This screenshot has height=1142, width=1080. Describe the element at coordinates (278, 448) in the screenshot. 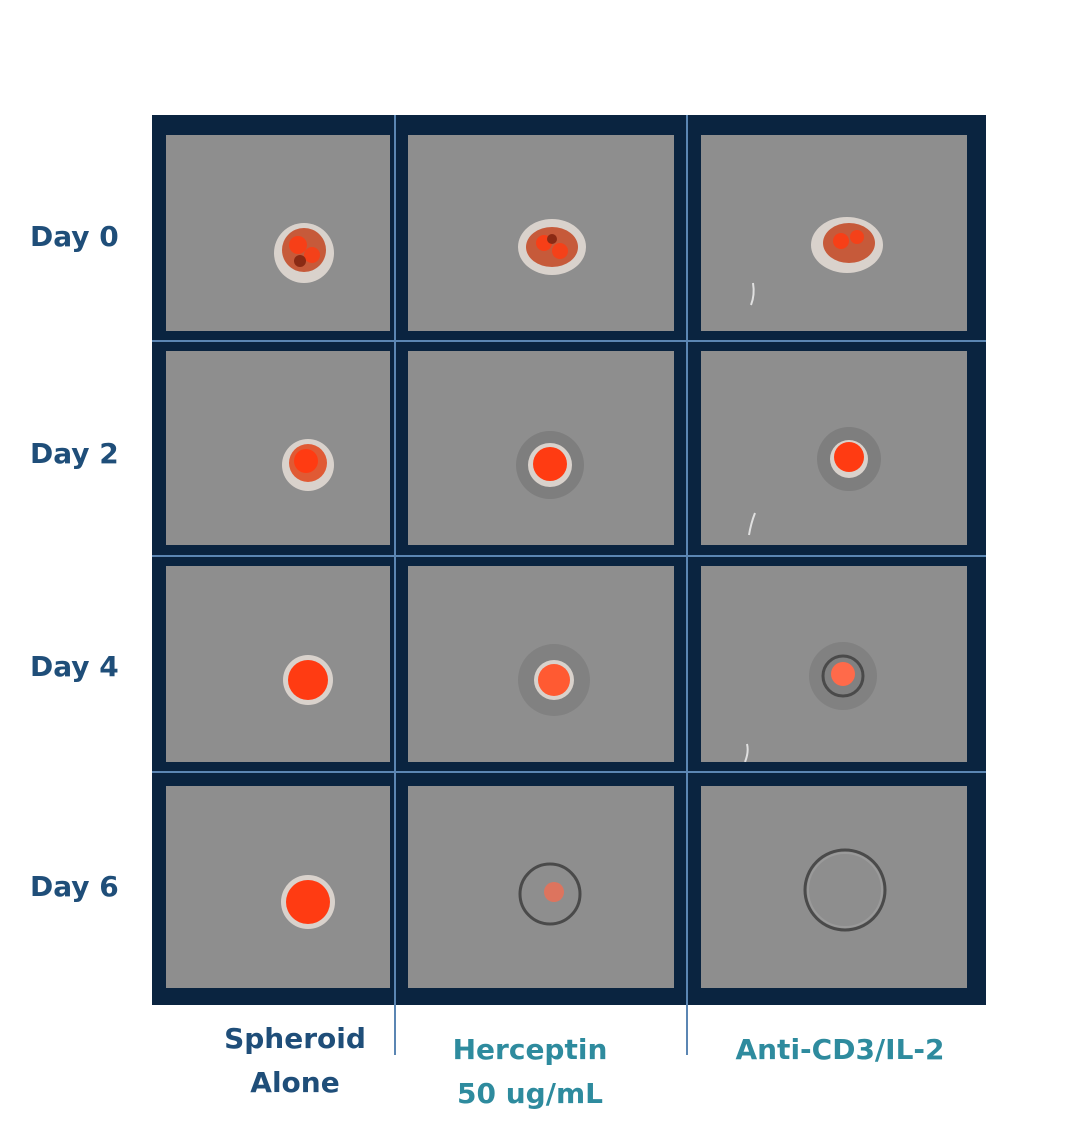

I see `micrograph-day2-spheroid-alone` at that location.